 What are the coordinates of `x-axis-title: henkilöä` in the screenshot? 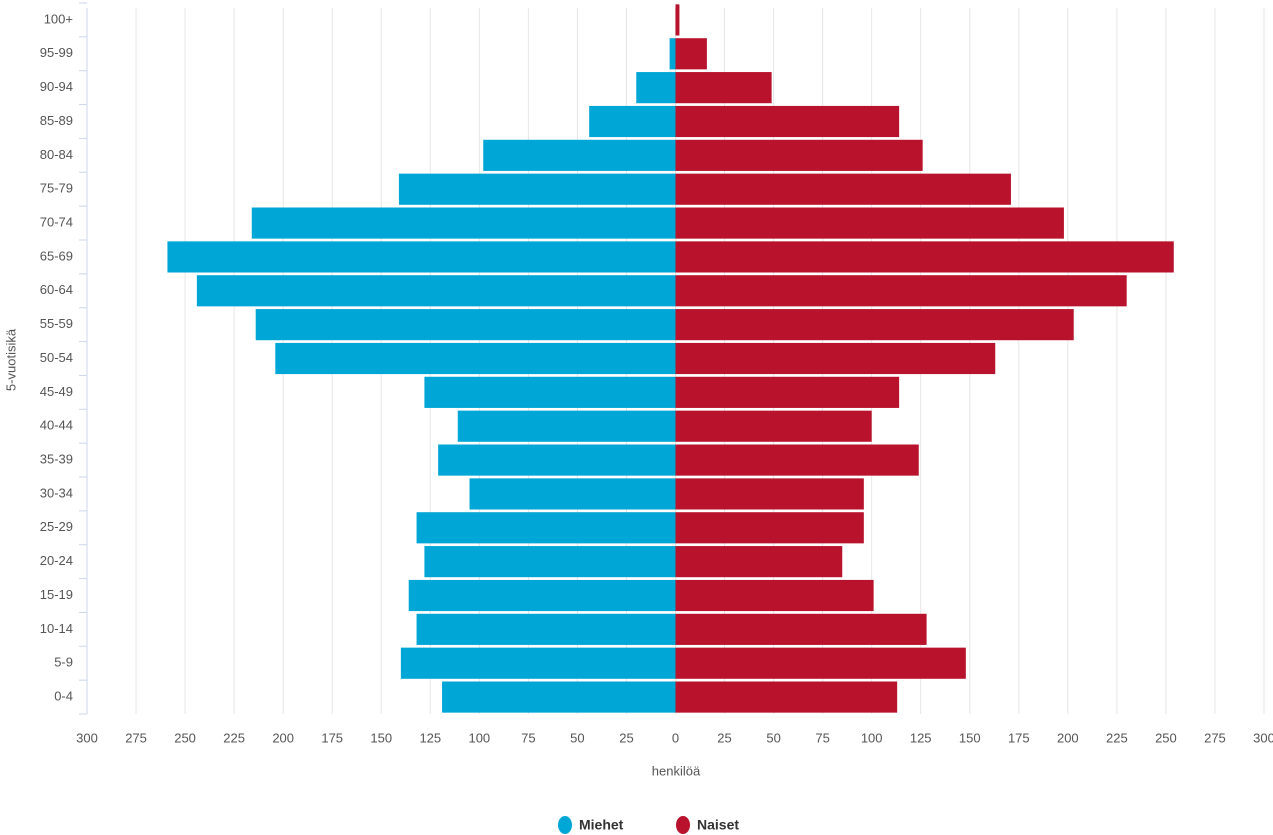 It's located at (676, 770).